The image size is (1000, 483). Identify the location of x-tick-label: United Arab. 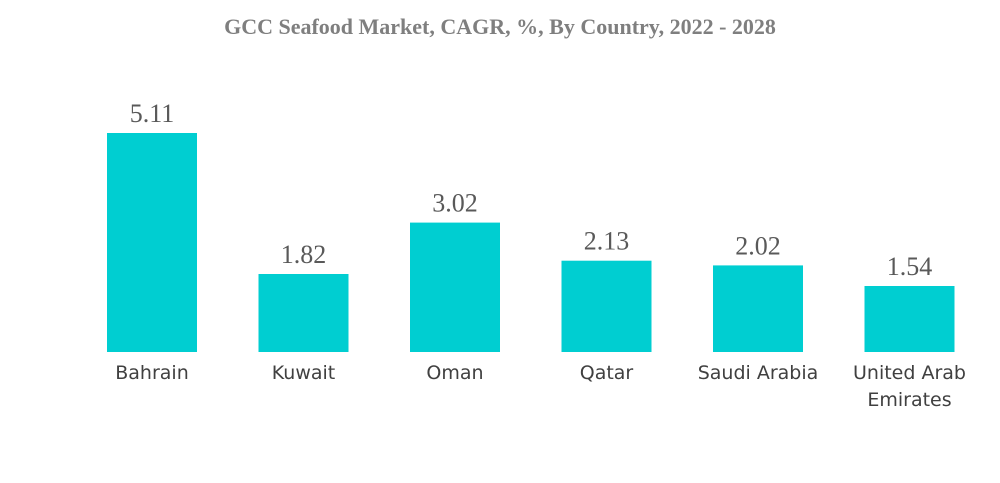
(909, 373).